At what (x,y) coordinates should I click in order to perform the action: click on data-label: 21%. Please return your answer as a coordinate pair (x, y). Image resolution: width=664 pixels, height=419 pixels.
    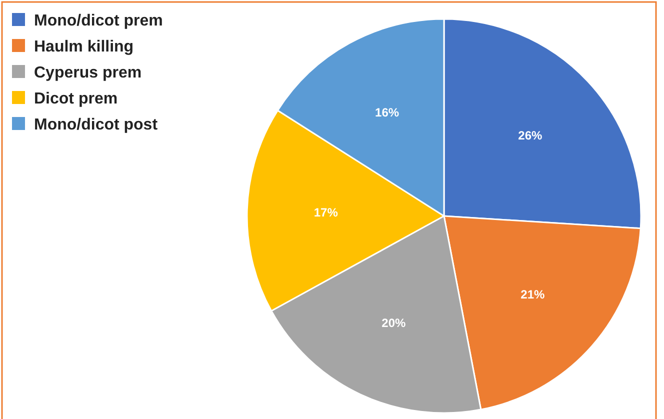
    Looking at the image, I should click on (532, 294).